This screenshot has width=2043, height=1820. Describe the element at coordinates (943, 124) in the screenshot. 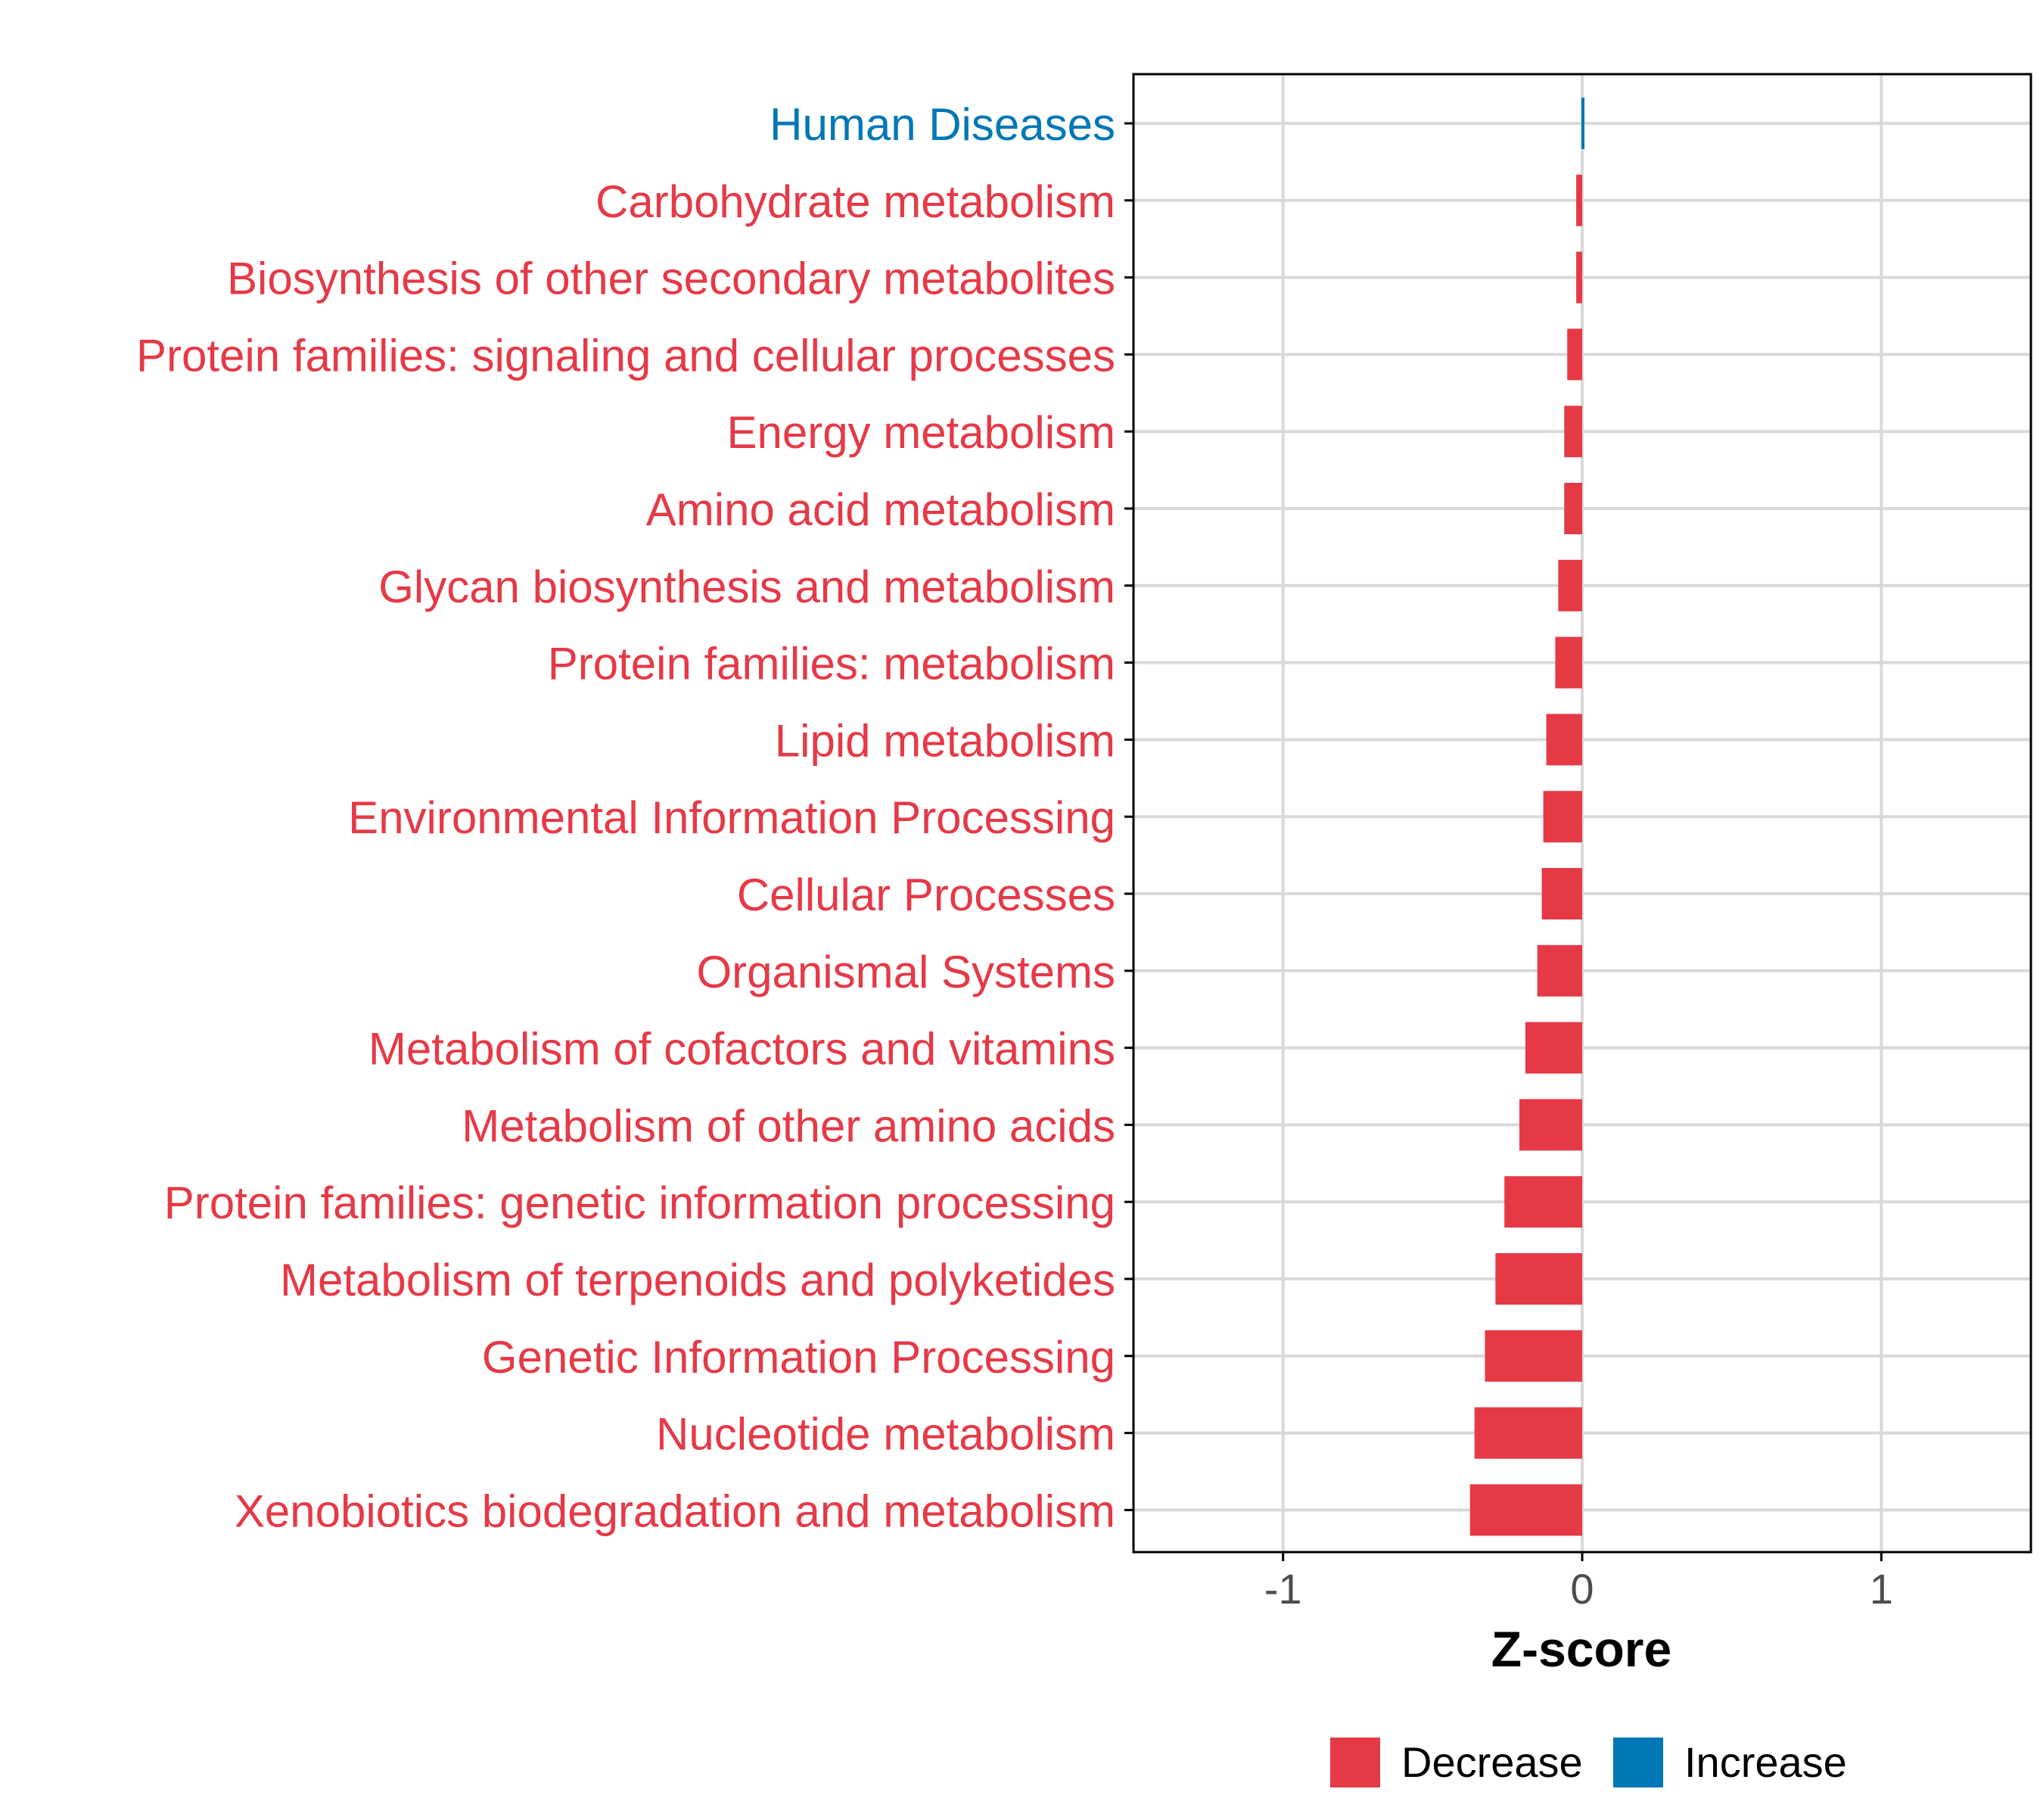

I see `y-tick-label: Human Diseases` at that location.